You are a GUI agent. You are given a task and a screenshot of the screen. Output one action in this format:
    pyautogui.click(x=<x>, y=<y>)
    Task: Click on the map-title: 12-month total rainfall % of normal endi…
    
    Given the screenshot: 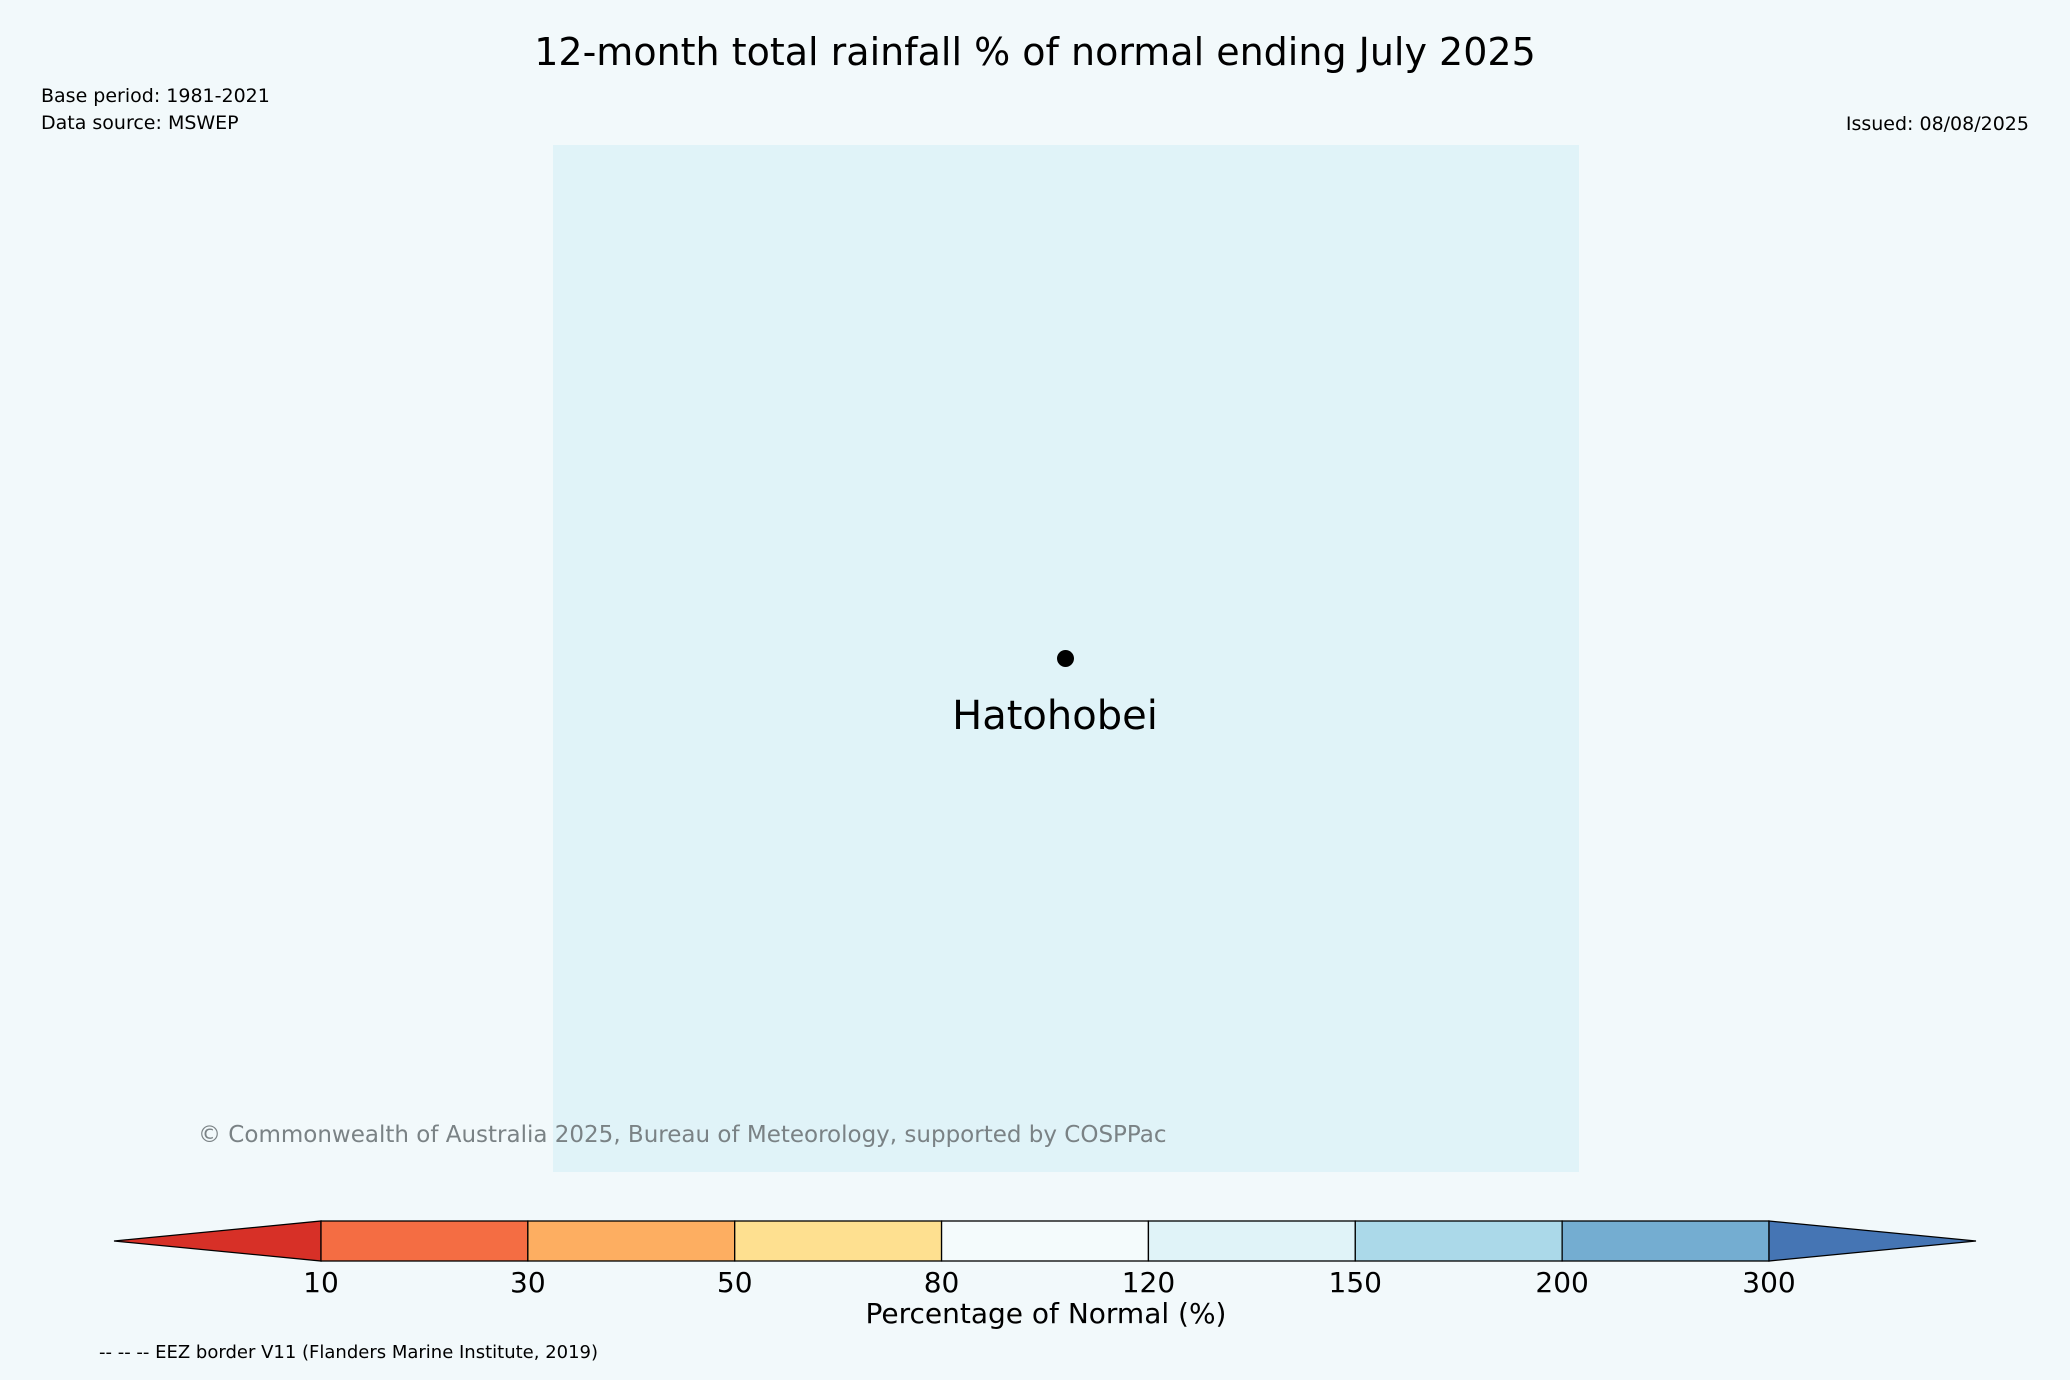 What is the action you would take?
    pyautogui.click(x=1035, y=52)
    